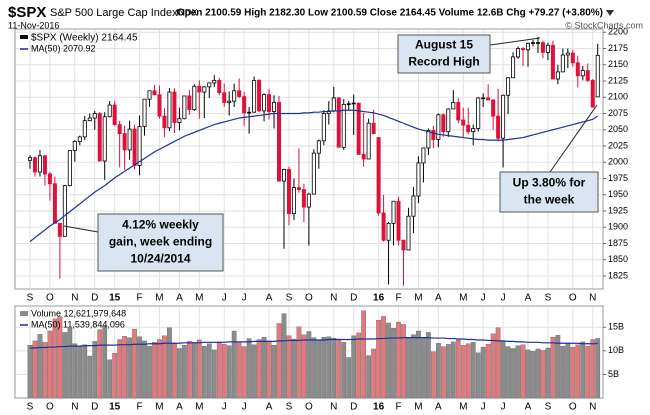  What do you see at coordinates (613, 374) in the screenshot?
I see `y-tick-label: 5B` at bounding box center [613, 374].